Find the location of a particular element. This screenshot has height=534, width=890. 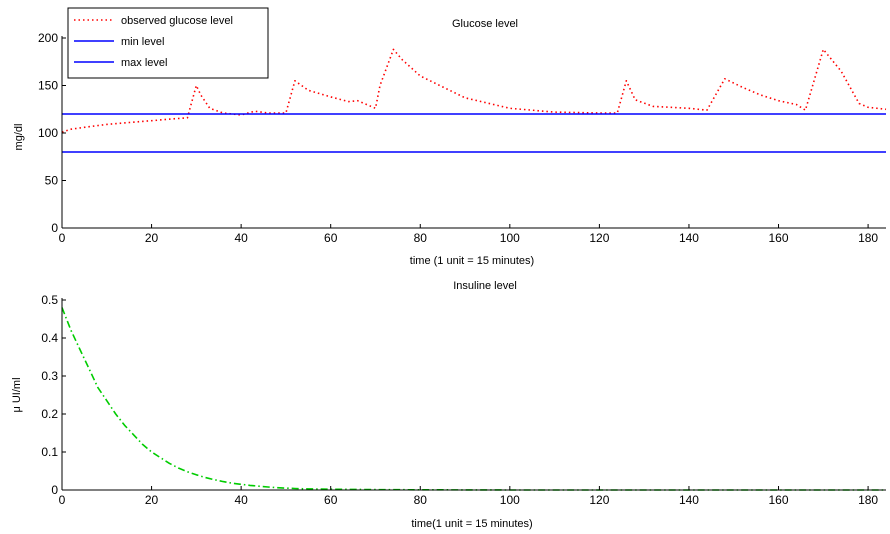

y-tick-label: 100 is located at coordinates (48, 133).